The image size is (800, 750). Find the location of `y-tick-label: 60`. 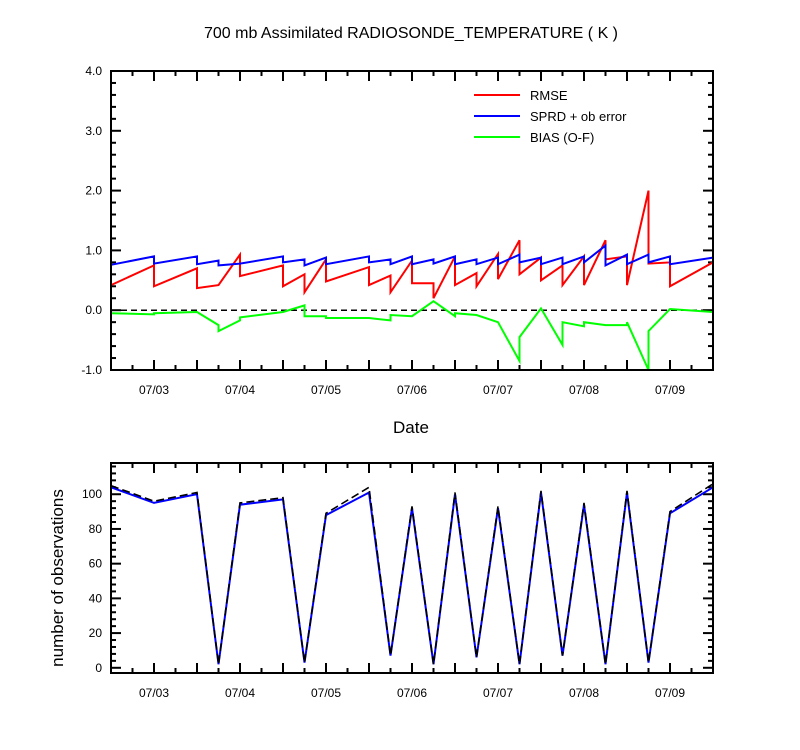

y-tick-label: 60 is located at coordinates (96, 564).